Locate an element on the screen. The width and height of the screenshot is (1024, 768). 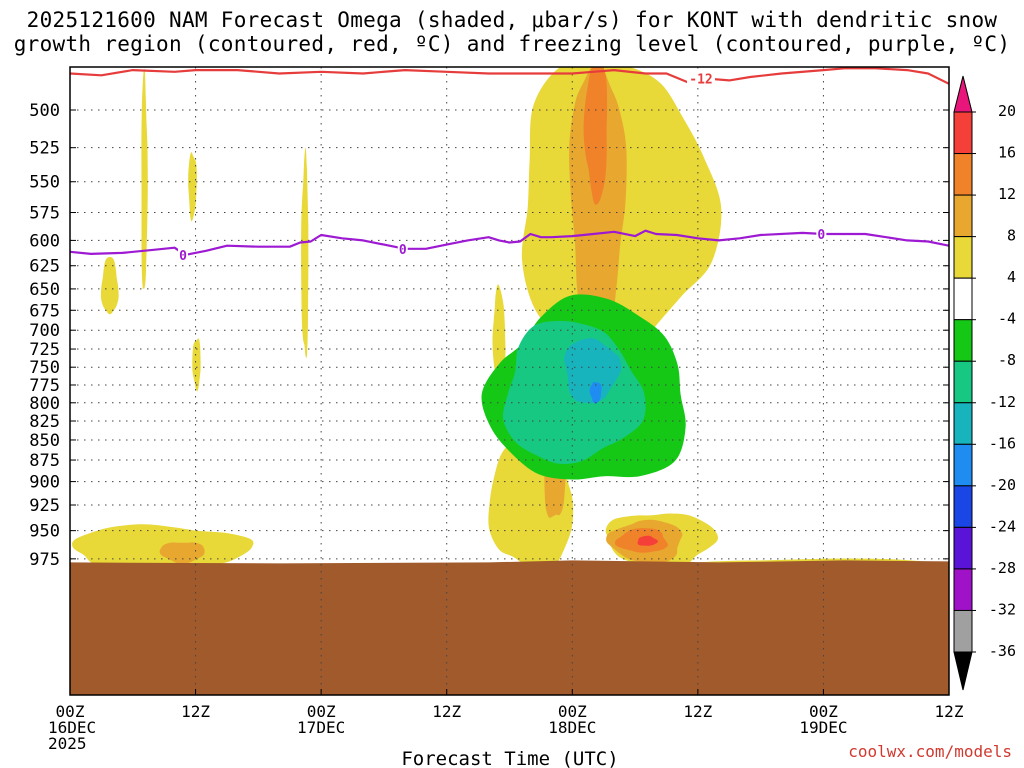
site-credit: coolwx.com/models is located at coordinates (930, 751).